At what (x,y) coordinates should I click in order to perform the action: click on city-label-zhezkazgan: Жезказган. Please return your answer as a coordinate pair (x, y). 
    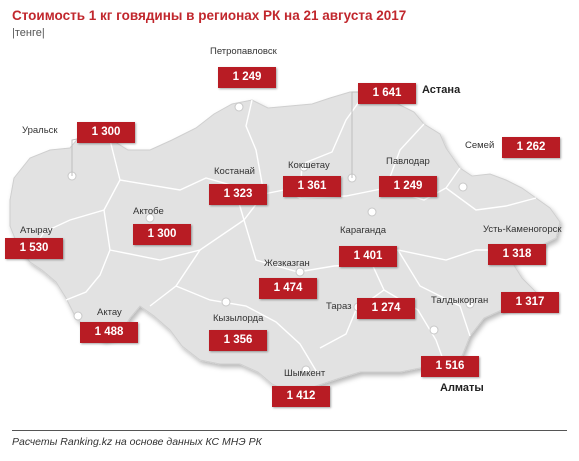
    Looking at the image, I should click on (287, 263).